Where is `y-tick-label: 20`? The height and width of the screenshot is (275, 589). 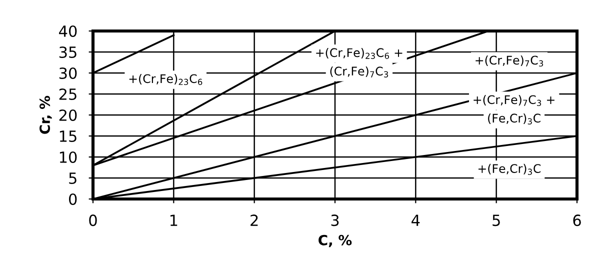 y-tick-label: 20 is located at coordinates (68, 115).